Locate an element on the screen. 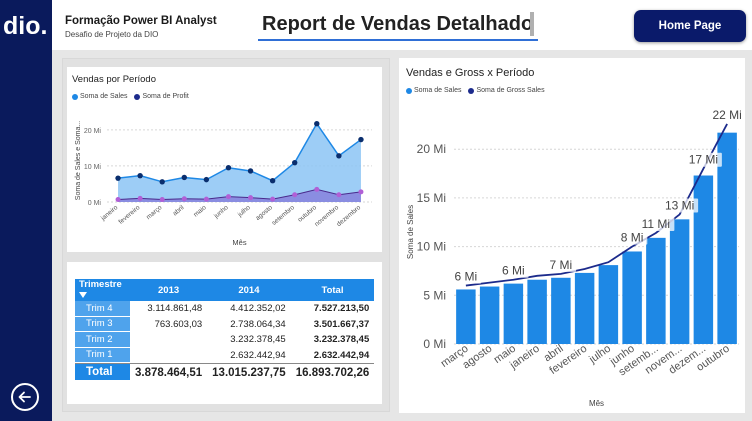 The image size is (752, 421). cell-trim3-total: 3.501.667,37 is located at coordinates (341, 324).